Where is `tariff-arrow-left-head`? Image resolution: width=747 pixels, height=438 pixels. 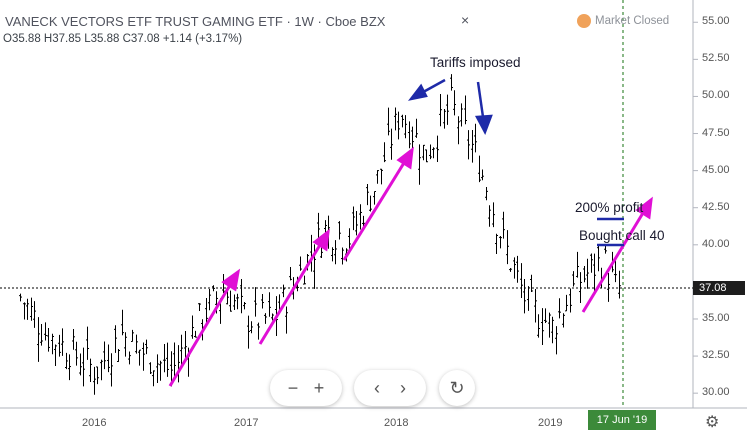 tariff-arrow-left-head is located at coordinates (417, 92).